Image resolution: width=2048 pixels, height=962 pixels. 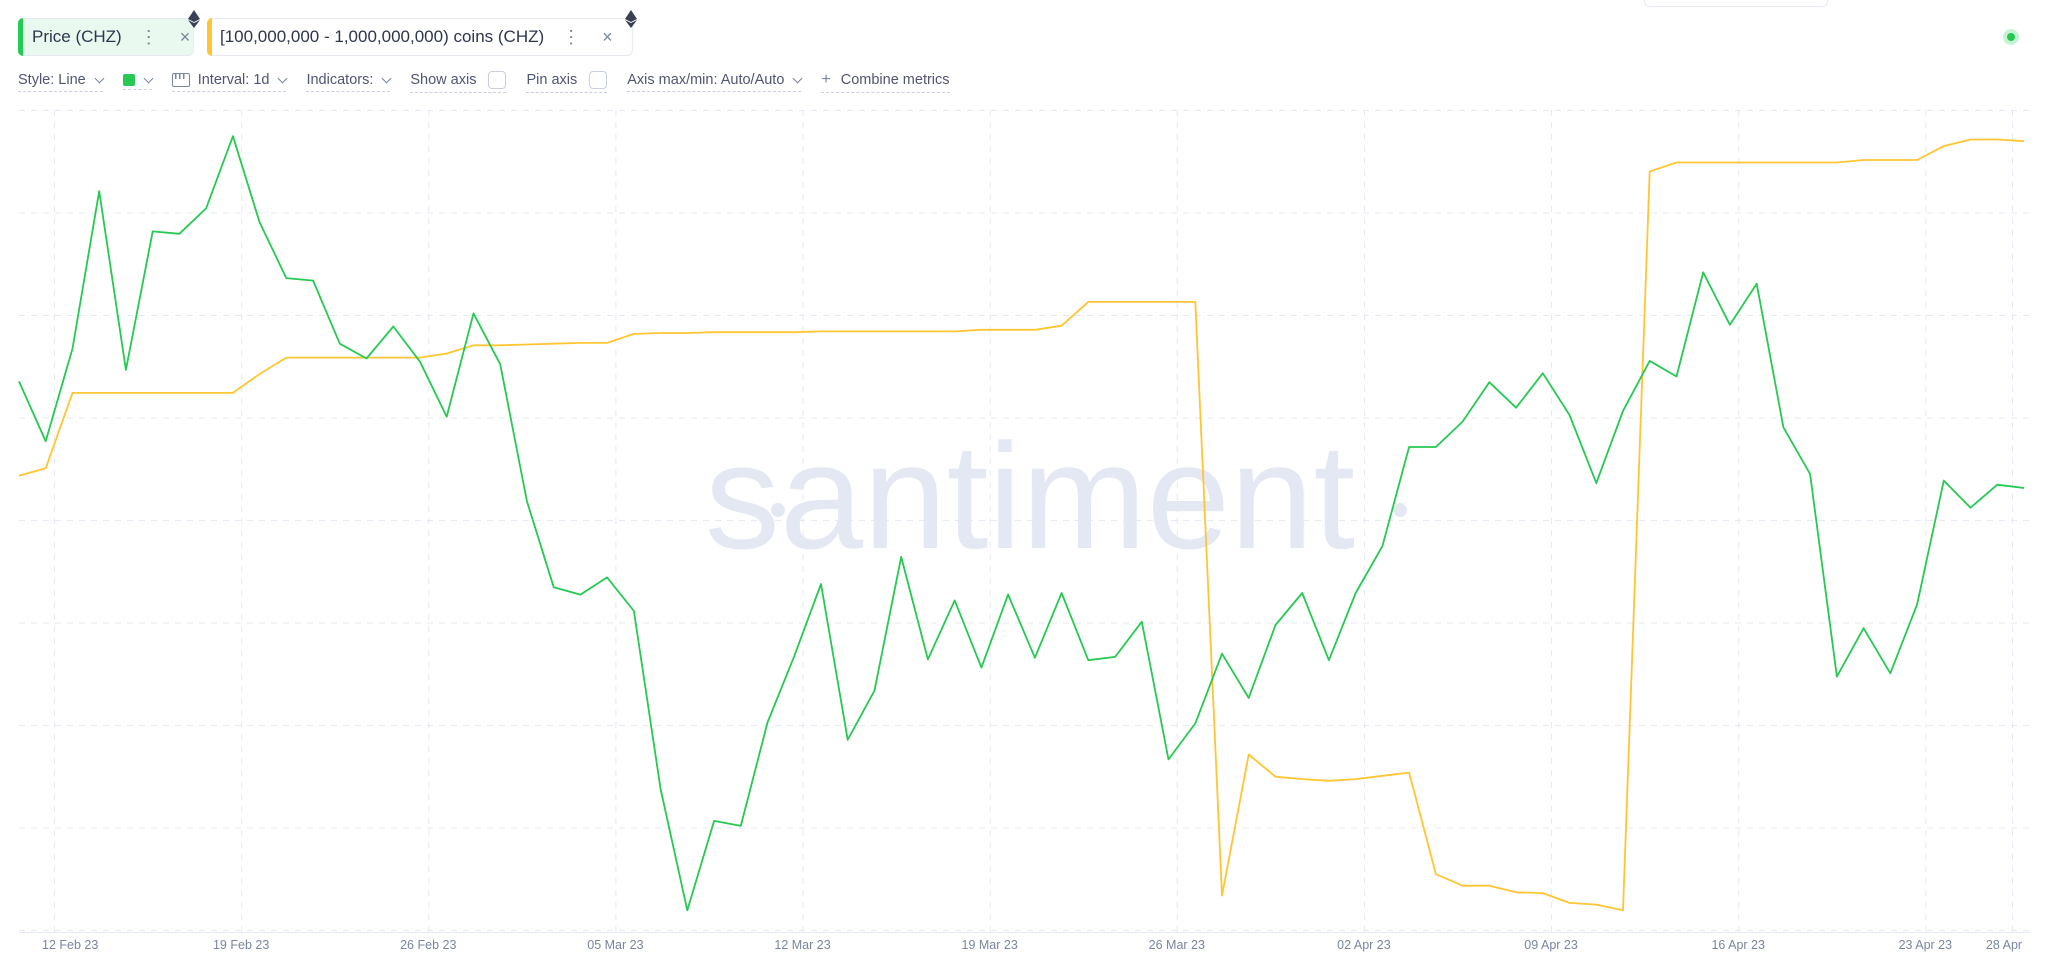 I want to click on axis-maxmin-dropdown: Axis max/min: Auto/Auto, so click(x=715, y=82).